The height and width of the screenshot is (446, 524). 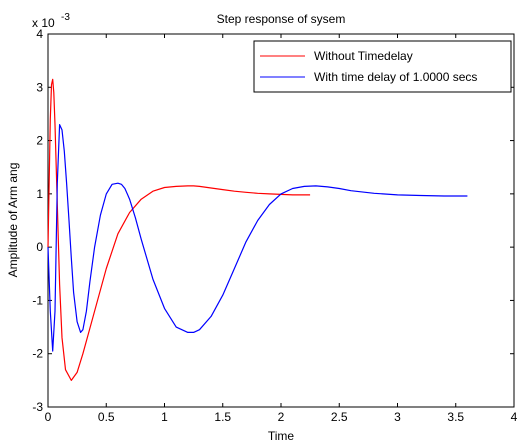 What do you see at coordinates (48, 417) in the screenshot?
I see `x-tick-label: 0` at bounding box center [48, 417].